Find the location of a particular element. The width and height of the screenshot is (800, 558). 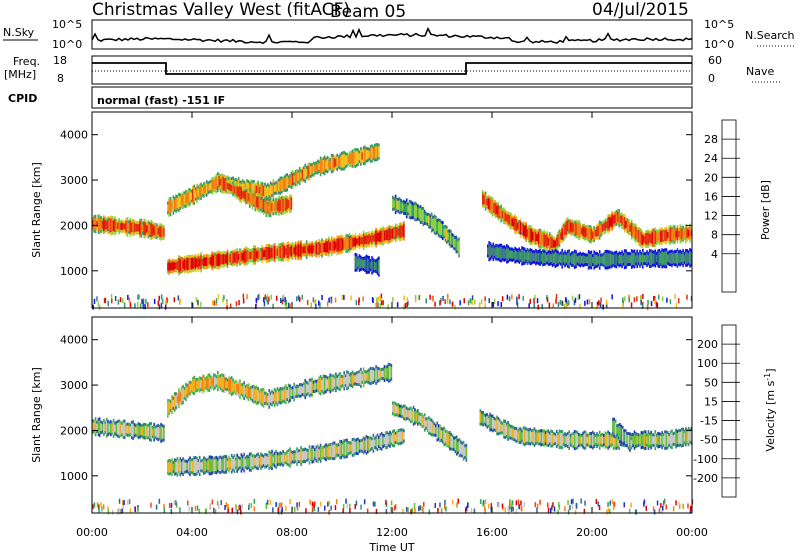

nsearch-label: N.Search is located at coordinates (770, 35).